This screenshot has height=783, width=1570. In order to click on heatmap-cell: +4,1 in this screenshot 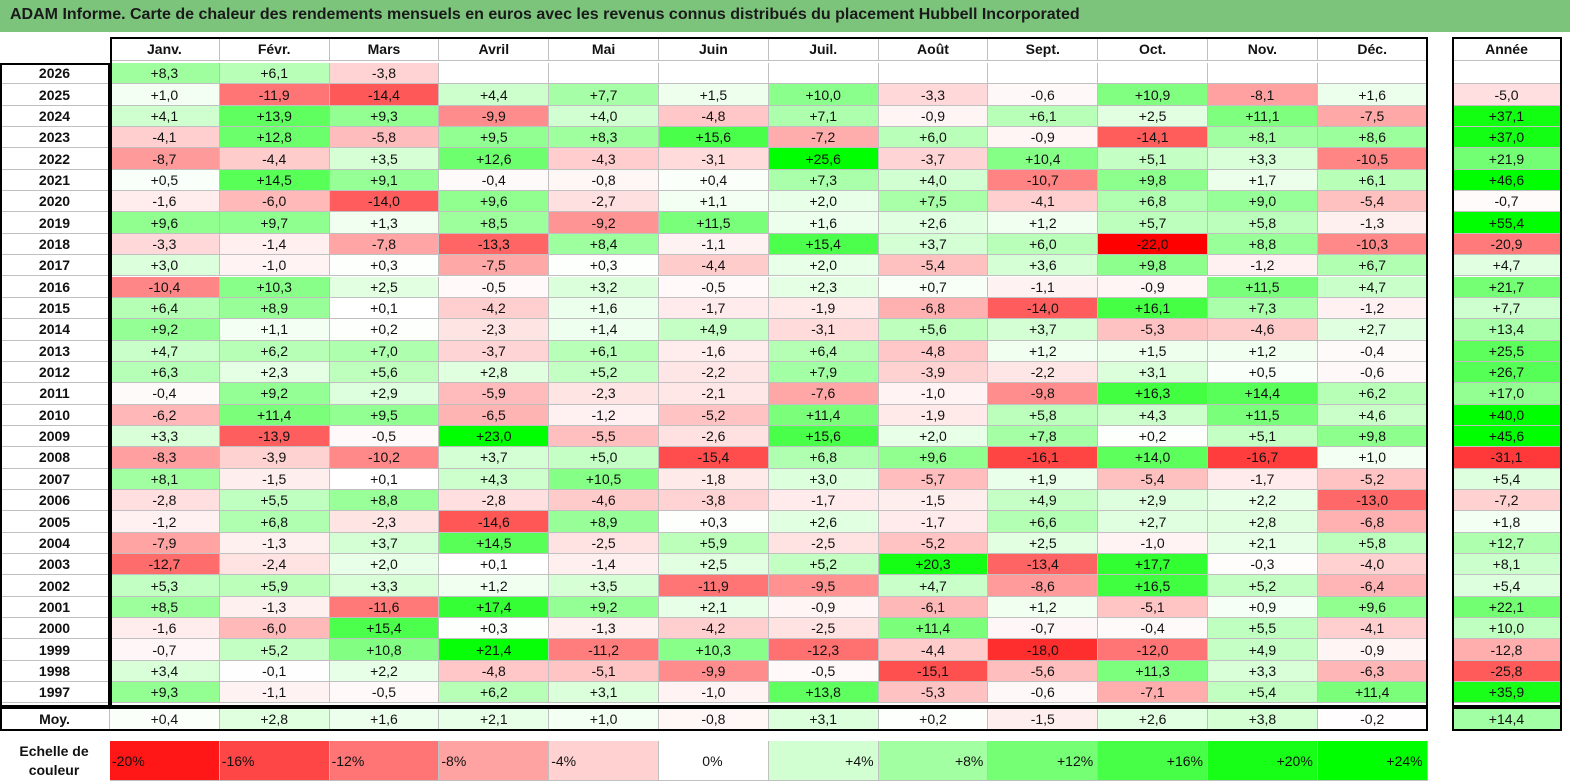, I will do `click(165, 116)`.